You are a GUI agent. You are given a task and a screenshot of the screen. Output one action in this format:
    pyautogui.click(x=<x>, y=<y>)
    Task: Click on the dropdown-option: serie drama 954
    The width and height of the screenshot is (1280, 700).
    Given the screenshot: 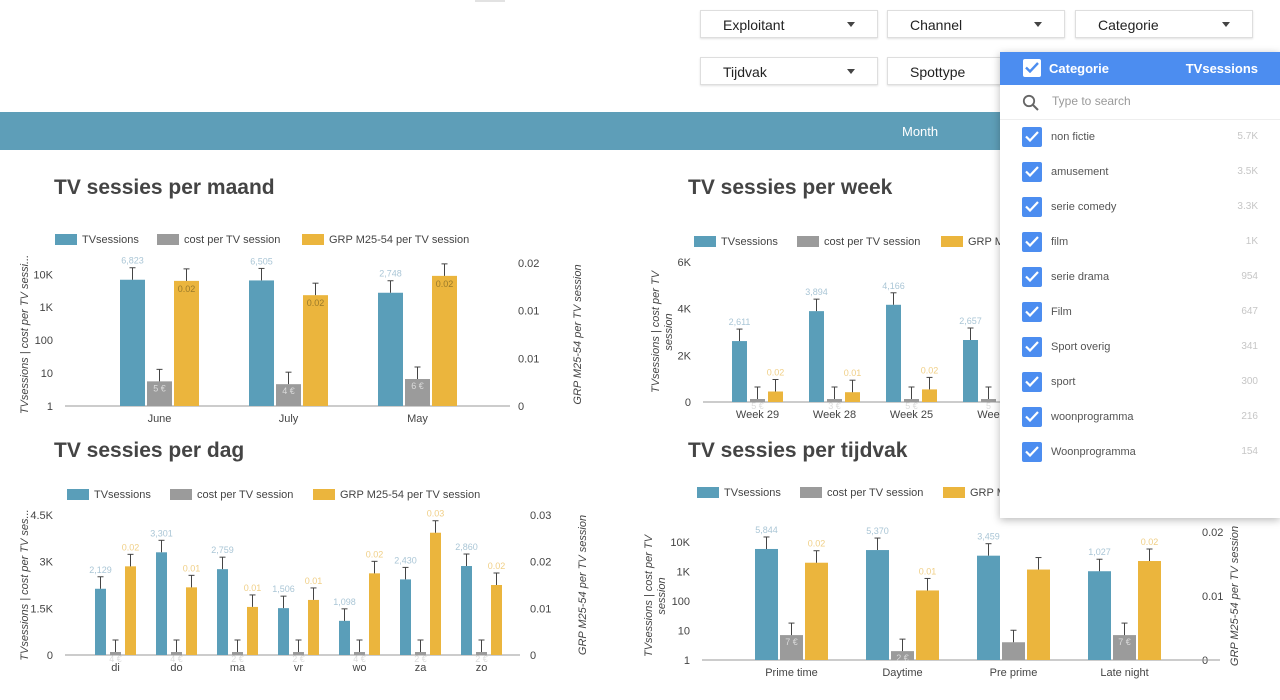 What is the action you would take?
    pyautogui.click(x=1140, y=278)
    